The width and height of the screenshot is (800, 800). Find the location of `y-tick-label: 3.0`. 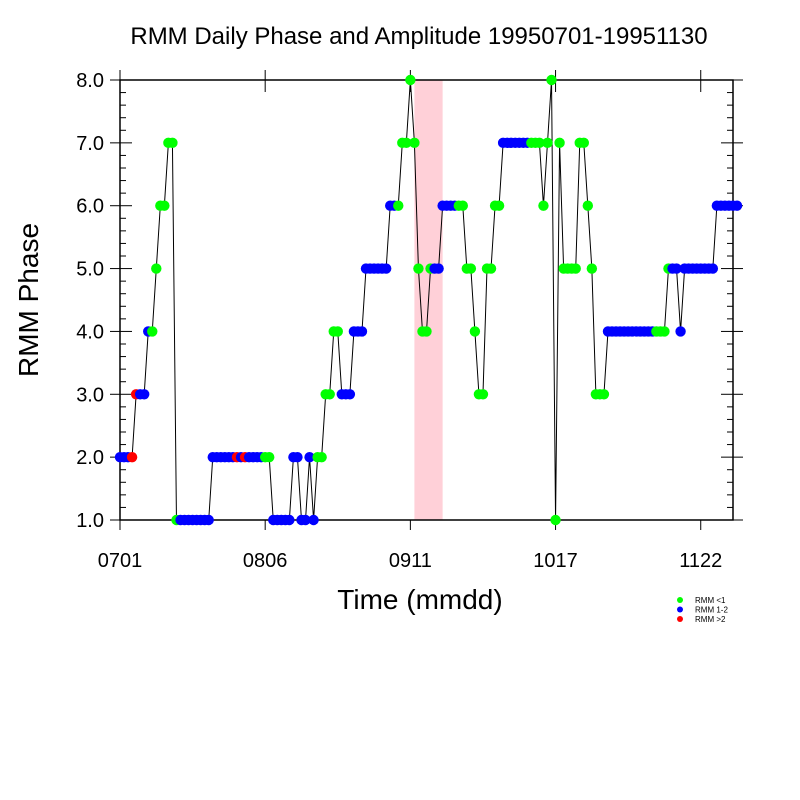

y-tick-label: 3.0 is located at coordinates (90, 395).